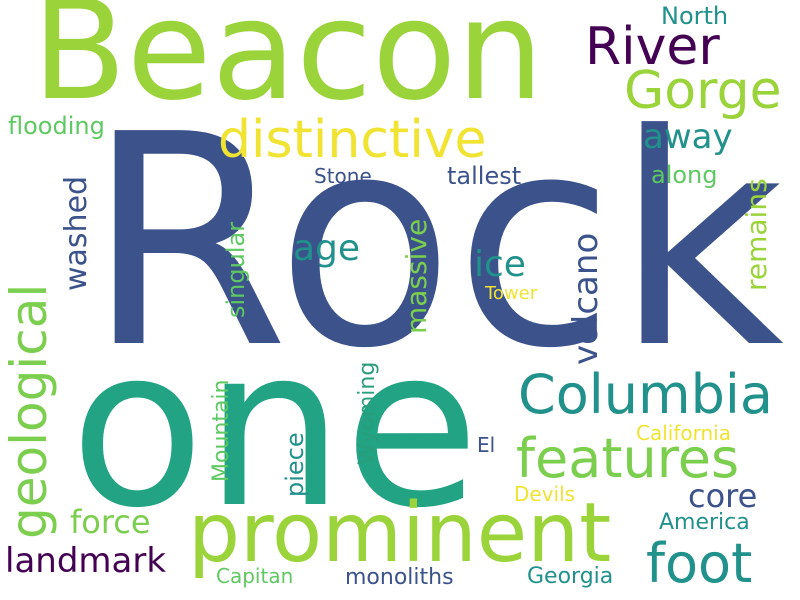 Image resolution: width=800 pixels, height=600 pixels. What do you see at coordinates (295, 464) in the screenshot?
I see `word-piece: piece` at bounding box center [295, 464].